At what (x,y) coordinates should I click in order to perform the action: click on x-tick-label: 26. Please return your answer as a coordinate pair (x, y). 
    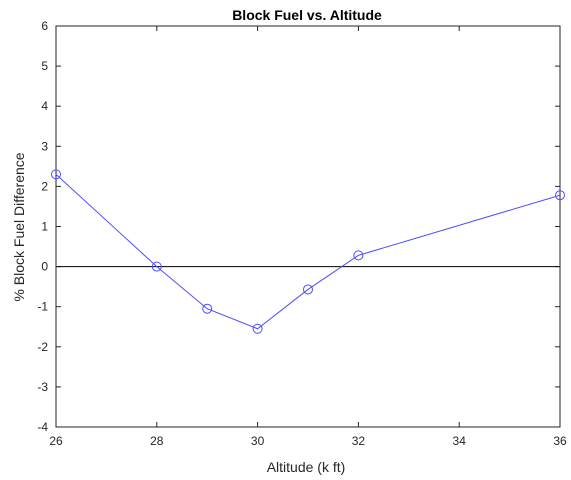
    Looking at the image, I should click on (56, 441).